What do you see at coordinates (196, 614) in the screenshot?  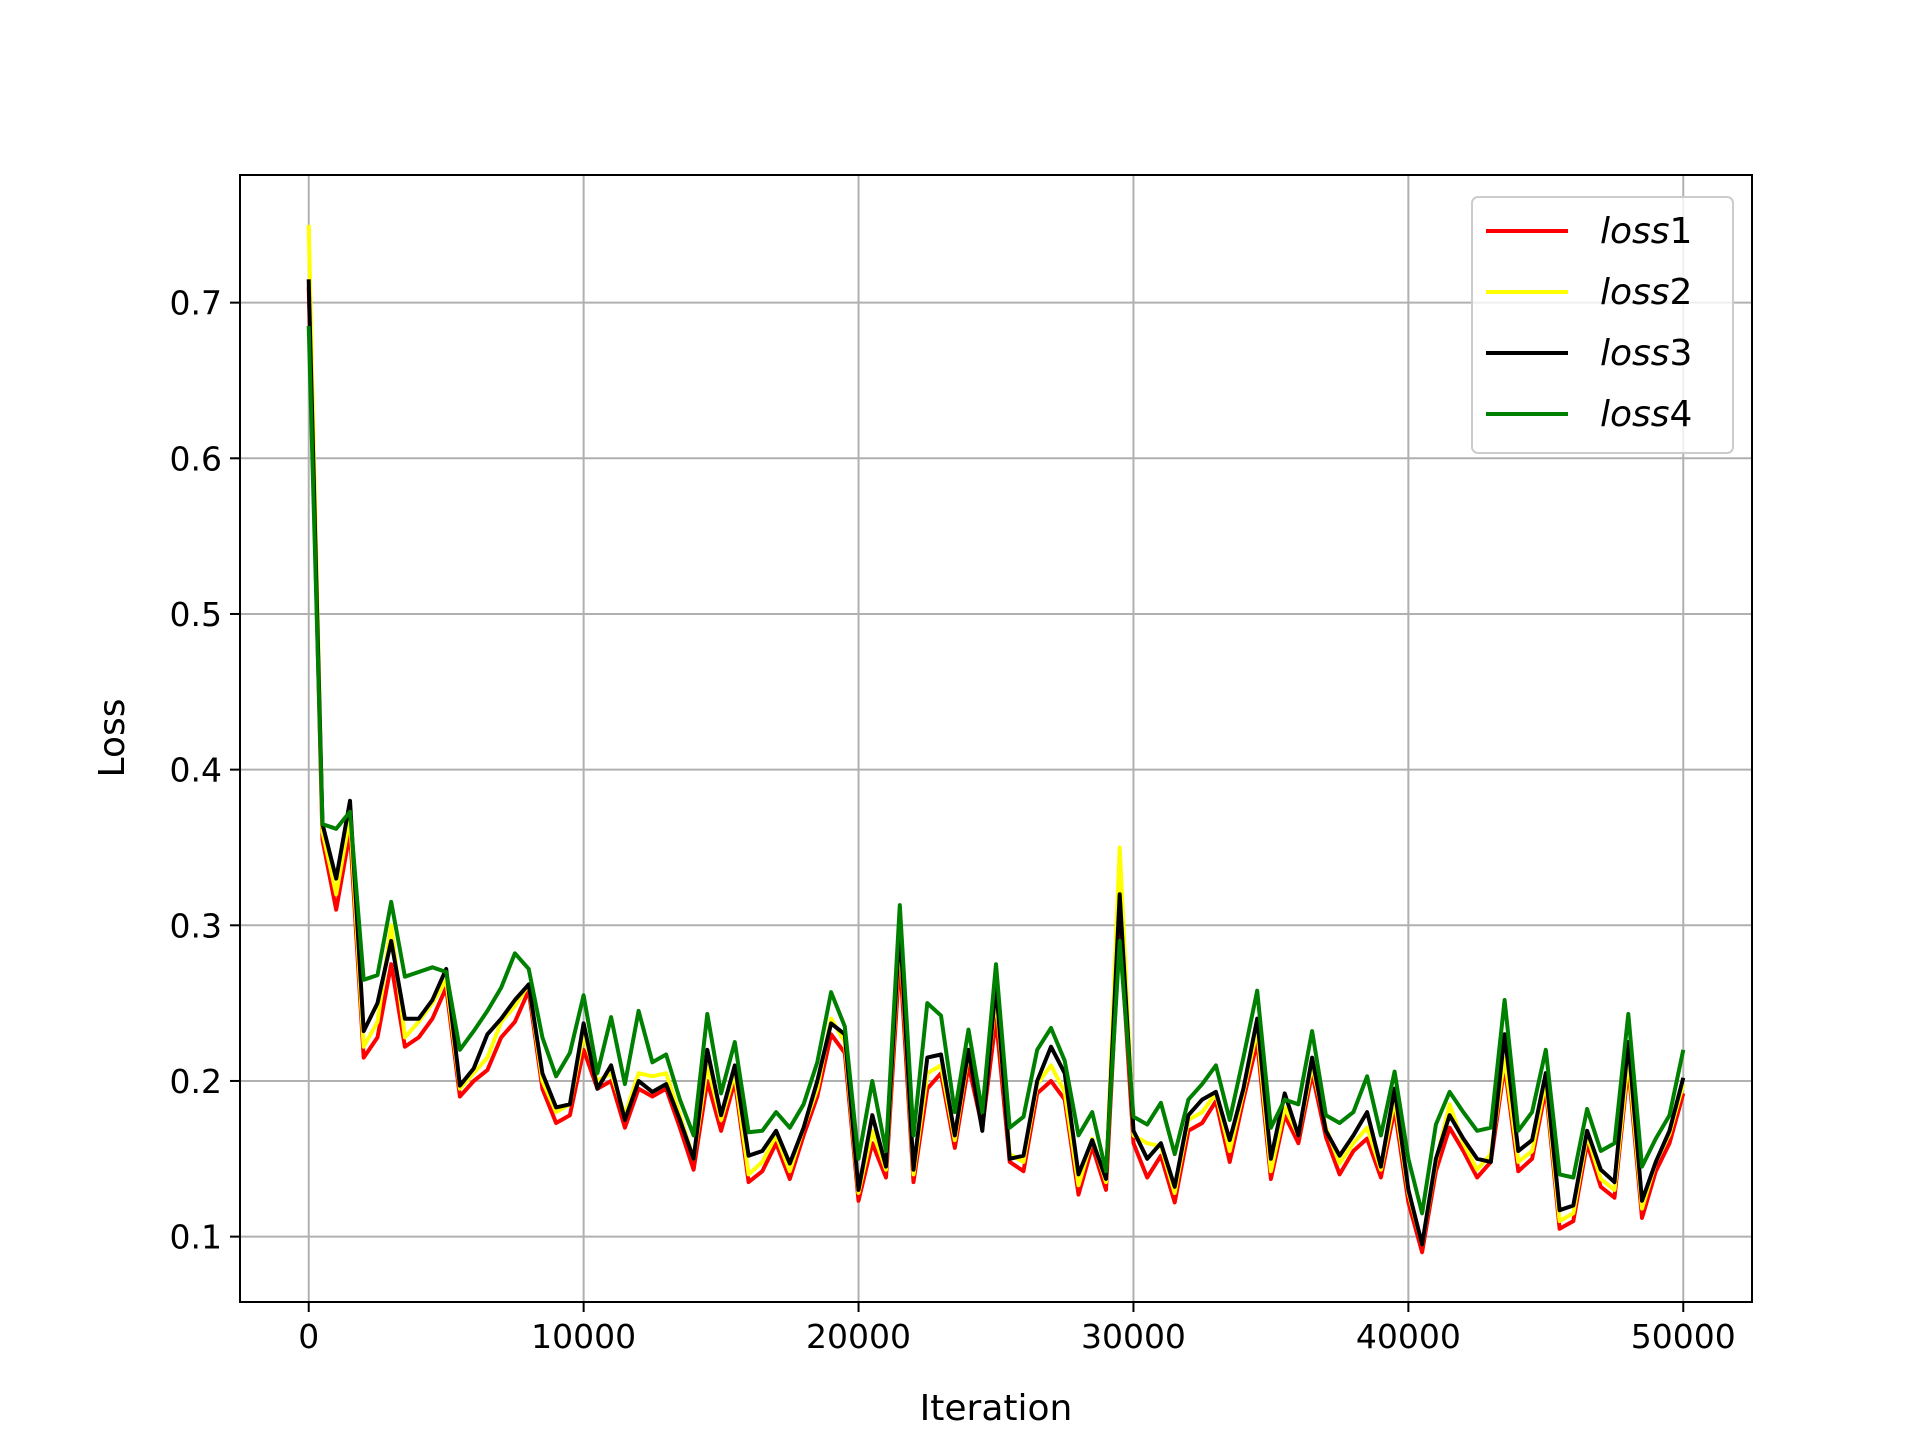 I see `y-tick-label: 0.5` at bounding box center [196, 614].